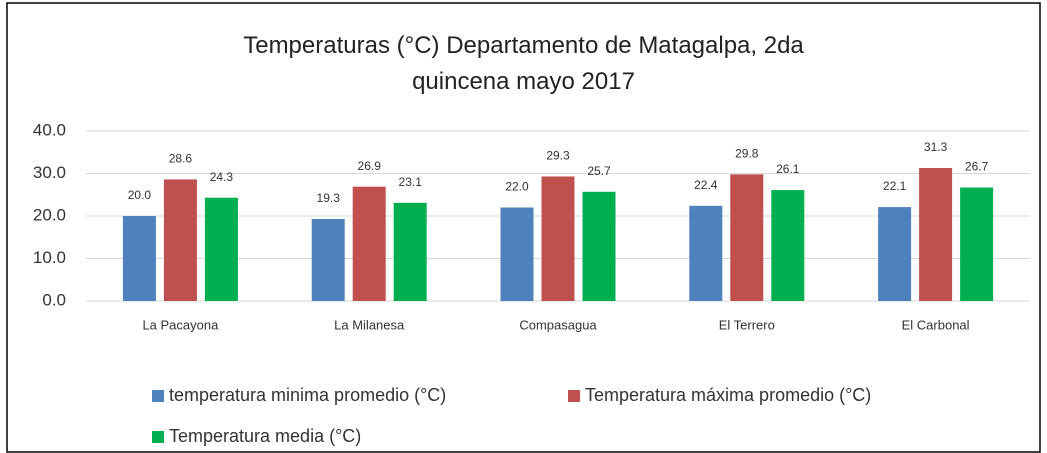  Describe the element at coordinates (369, 324) in the screenshot. I see `x-tick-label: La Milanesa` at that location.